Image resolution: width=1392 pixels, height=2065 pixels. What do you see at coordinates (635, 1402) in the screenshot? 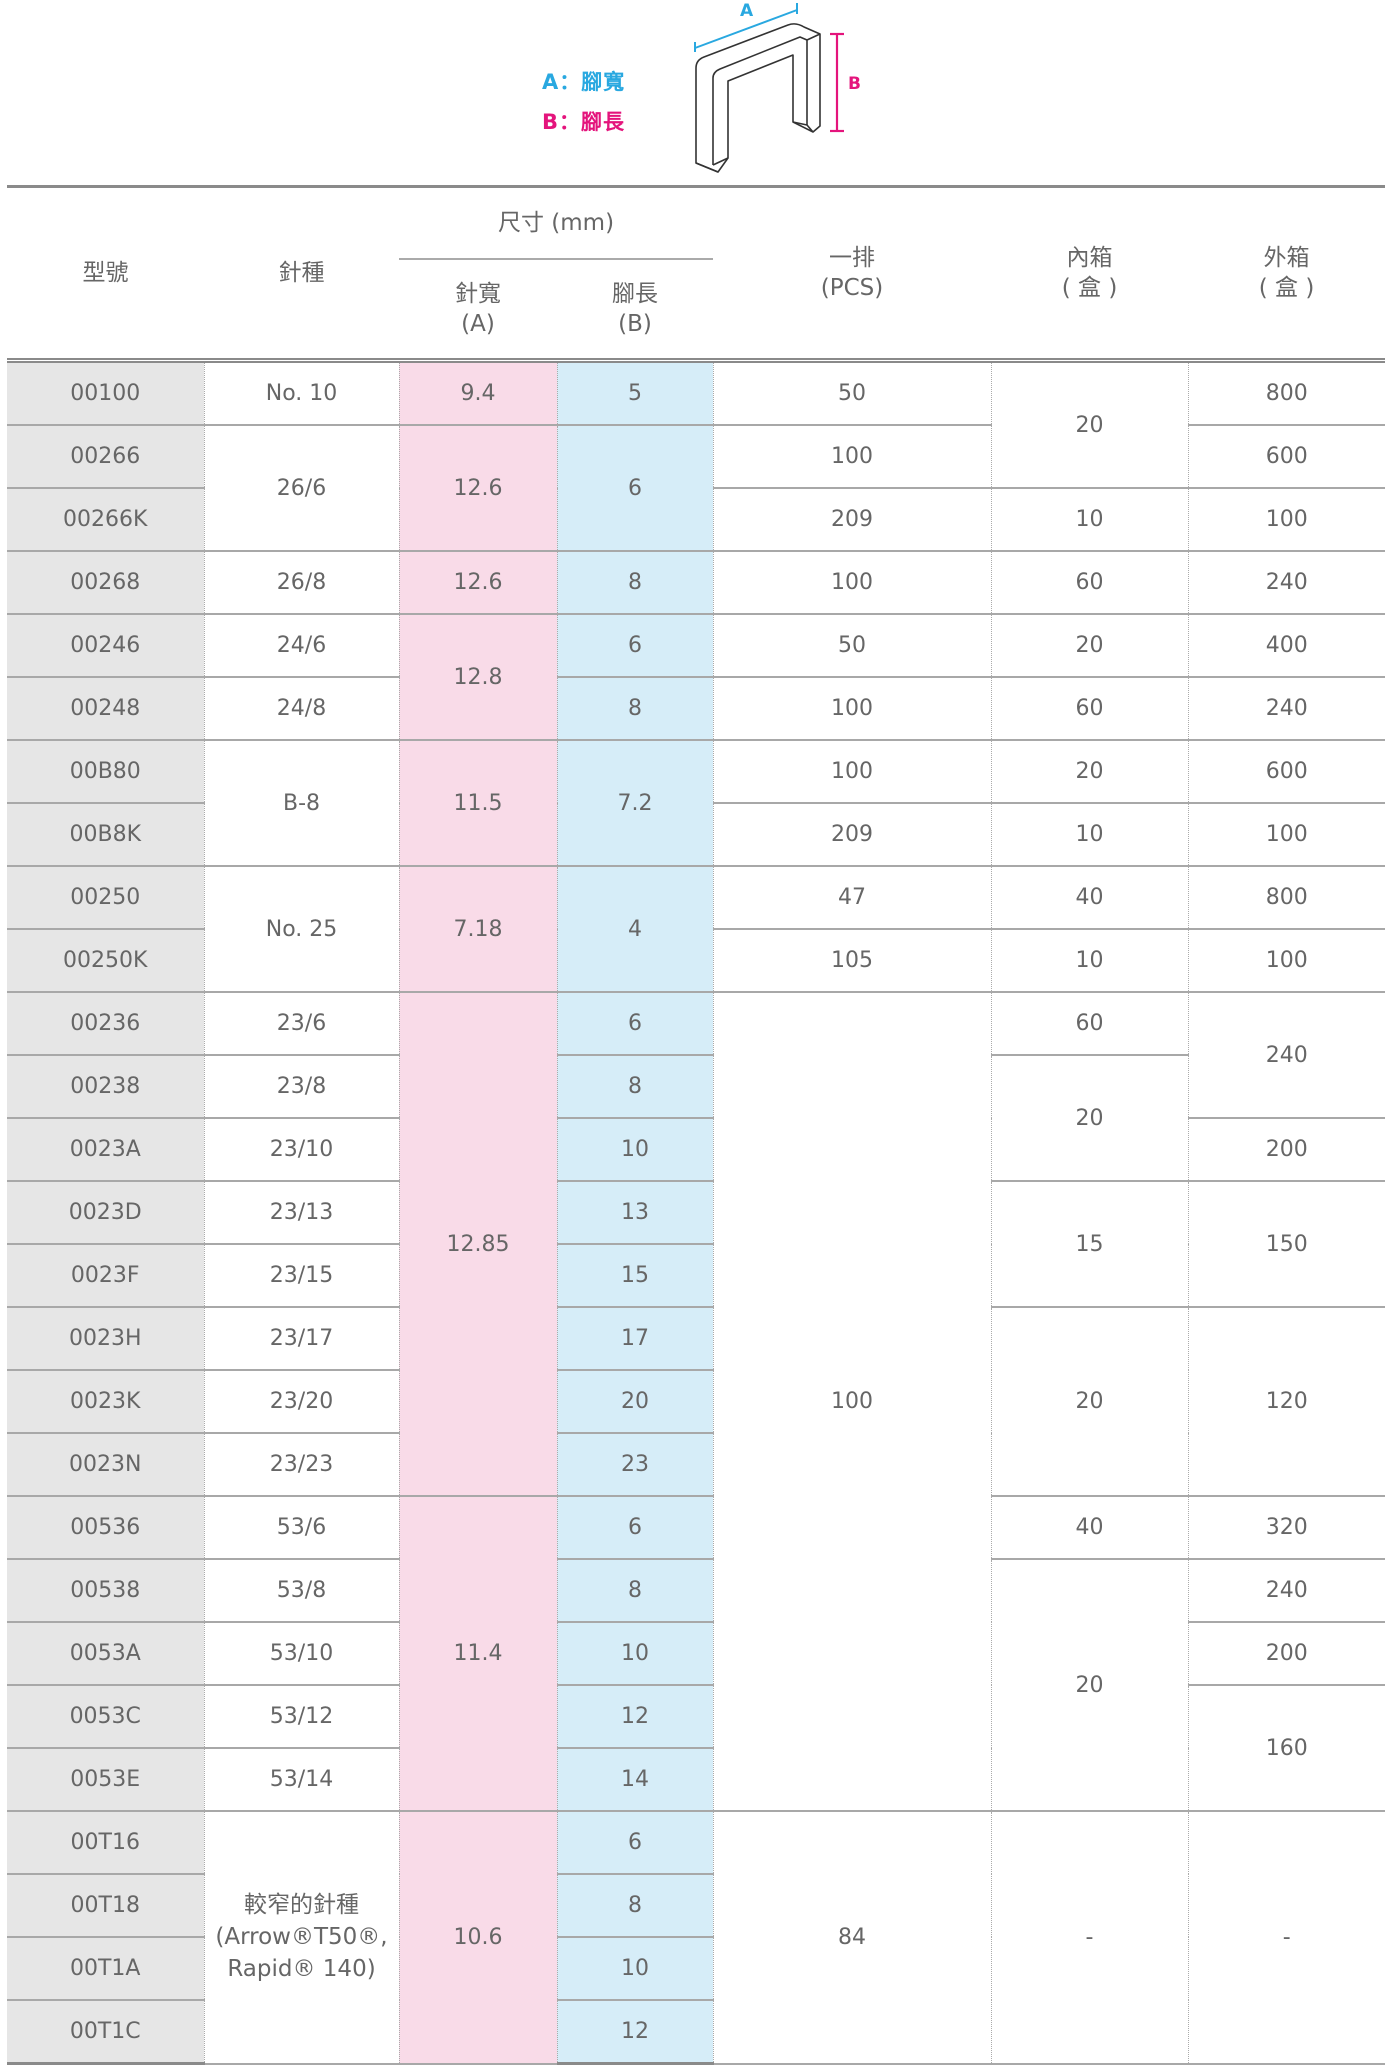
I see `cell-leg: 20` at bounding box center [635, 1402].